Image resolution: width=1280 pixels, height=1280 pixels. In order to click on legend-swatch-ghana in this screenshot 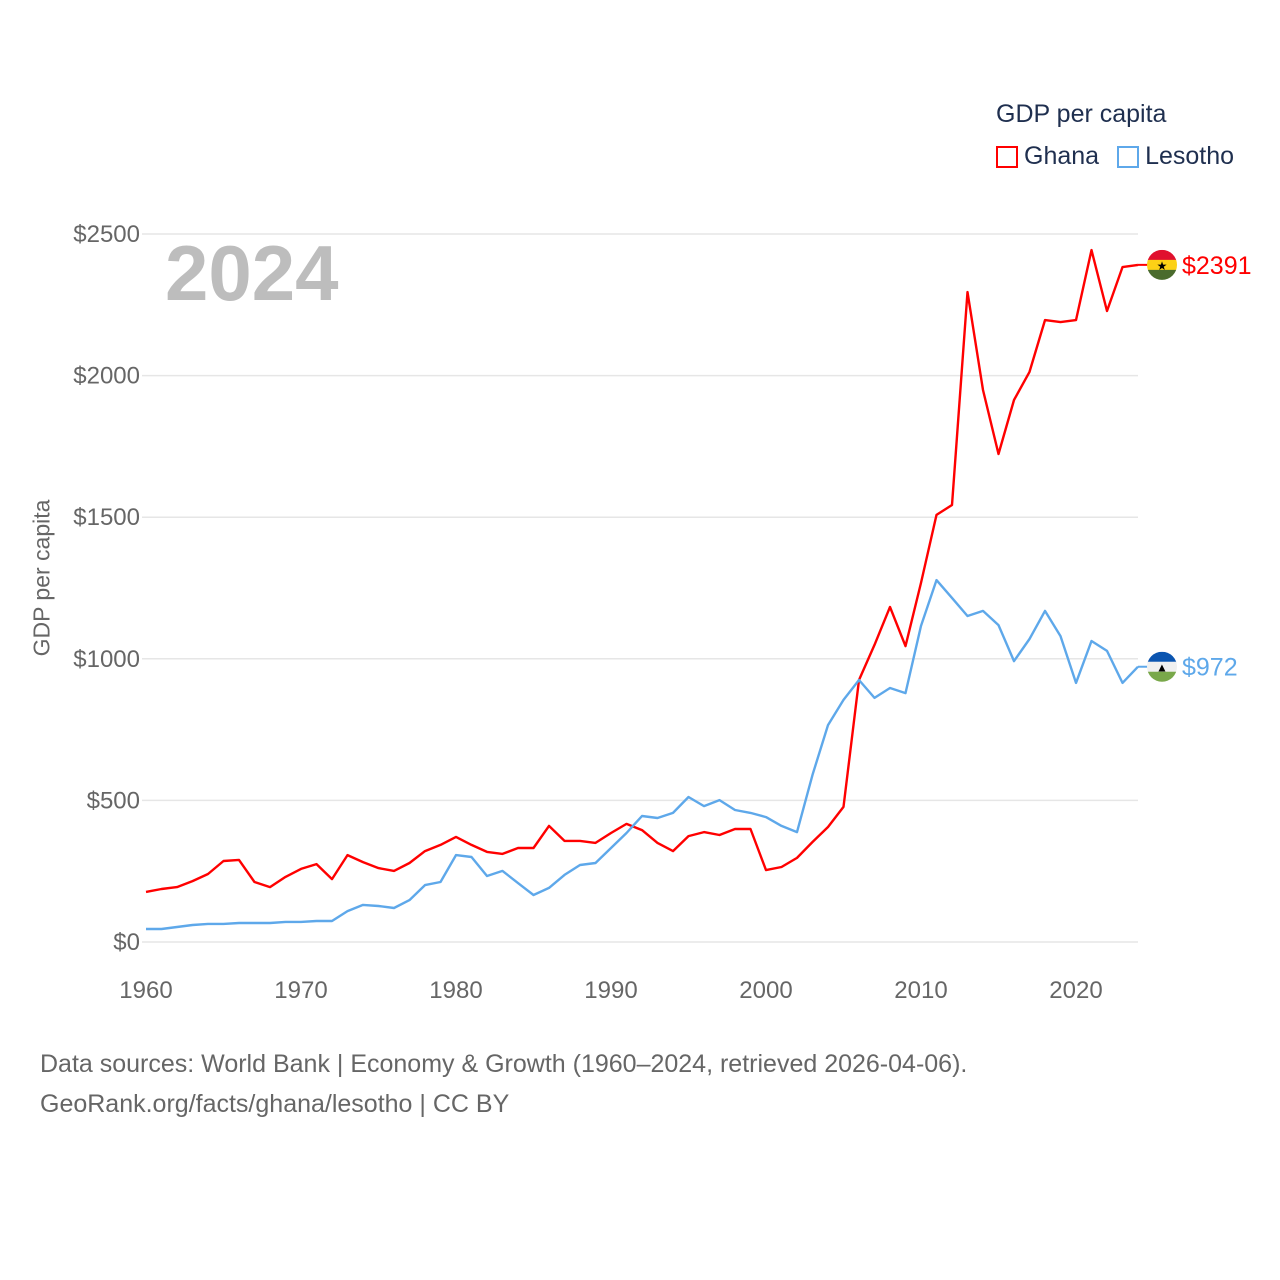, I will do `click(1007, 156)`.